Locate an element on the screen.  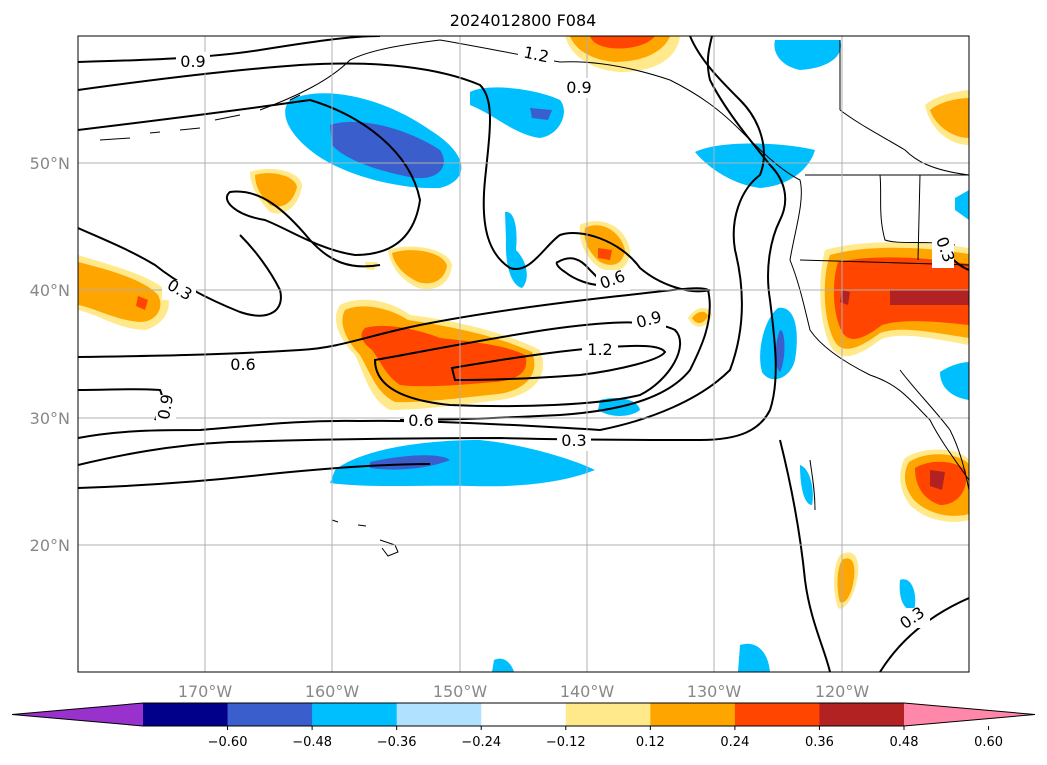
colorbar-tick-label: −0.48 is located at coordinates (312, 742).